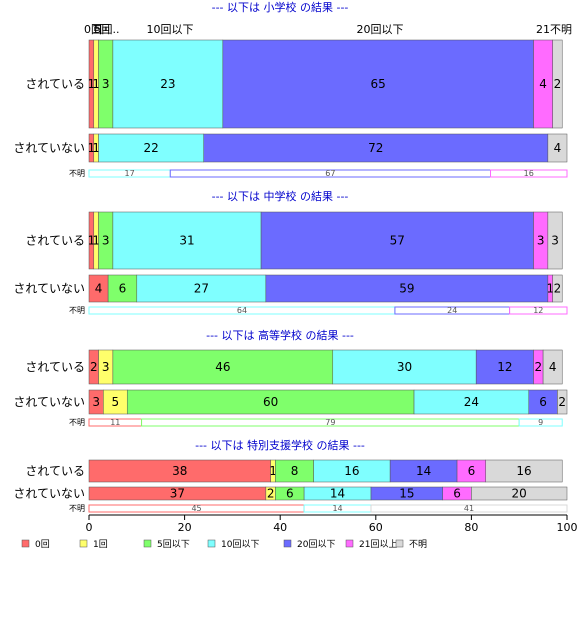  What do you see at coordinates (100, 544) in the screenshot?
I see `legend-label: 1回` at bounding box center [100, 544].